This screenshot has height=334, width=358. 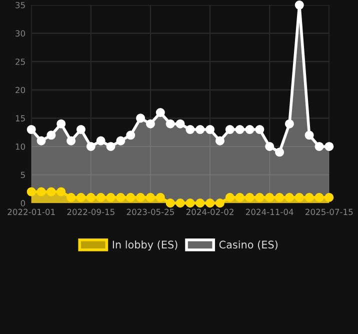 I want to click on y-tick-label: 35, so click(x=20, y=5).